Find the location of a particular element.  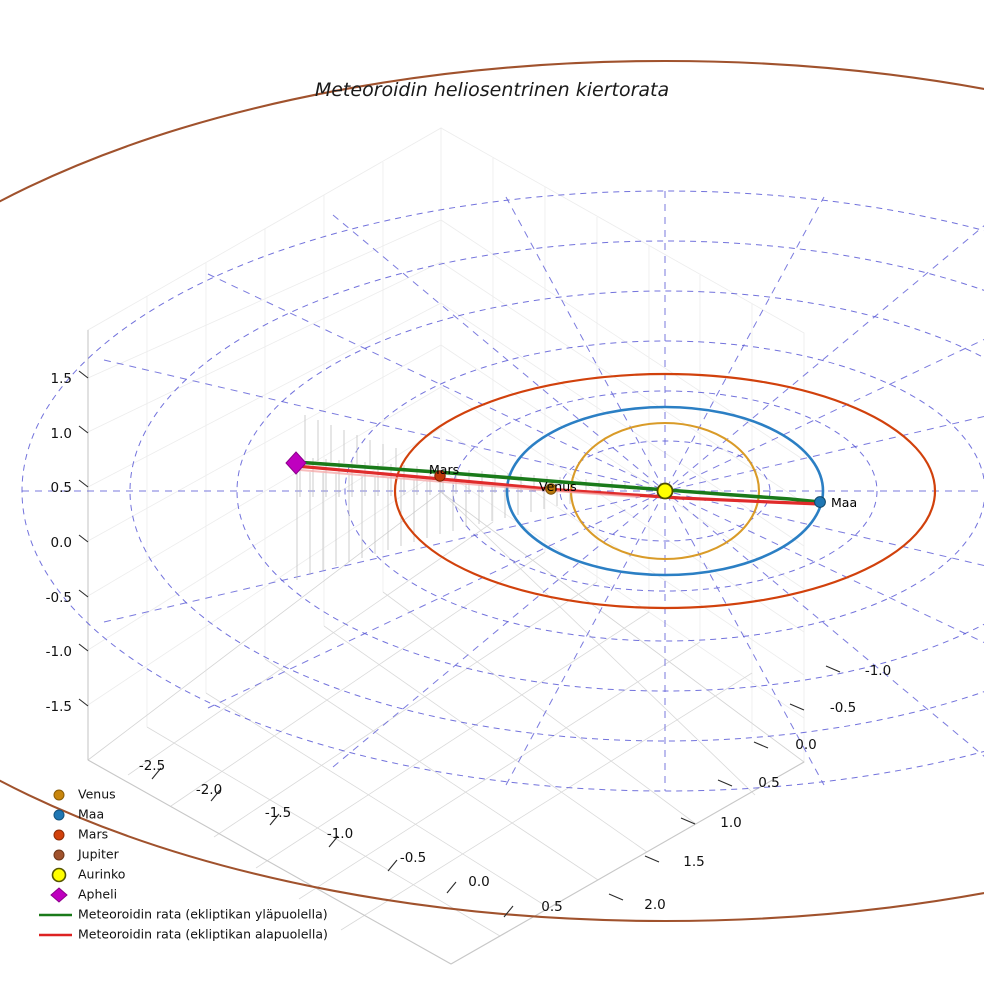

y-tick-label: 1.0 is located at coordinates (730, 823).